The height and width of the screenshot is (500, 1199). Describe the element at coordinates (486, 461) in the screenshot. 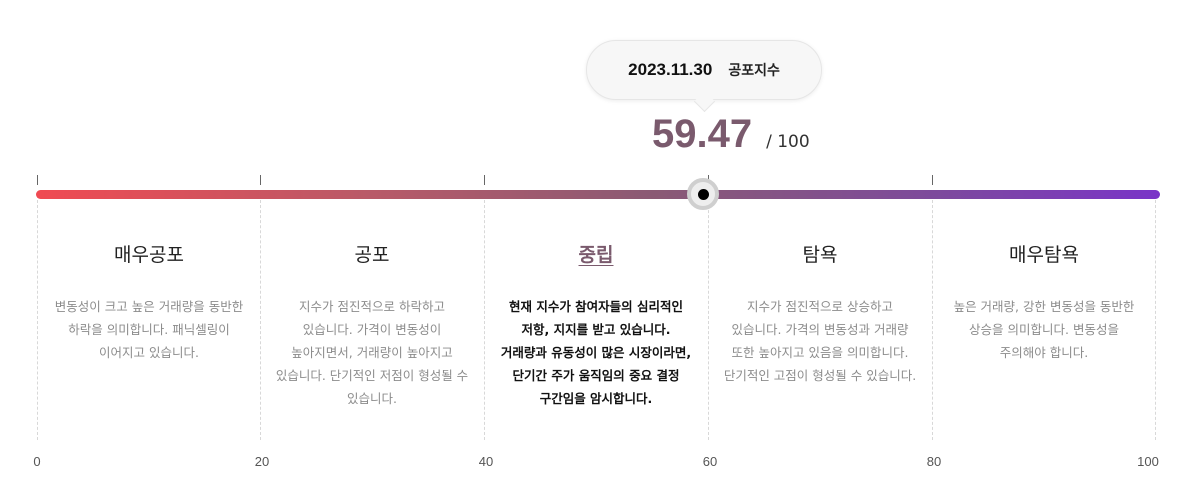

I see `axis-label-40: 40` at that location.